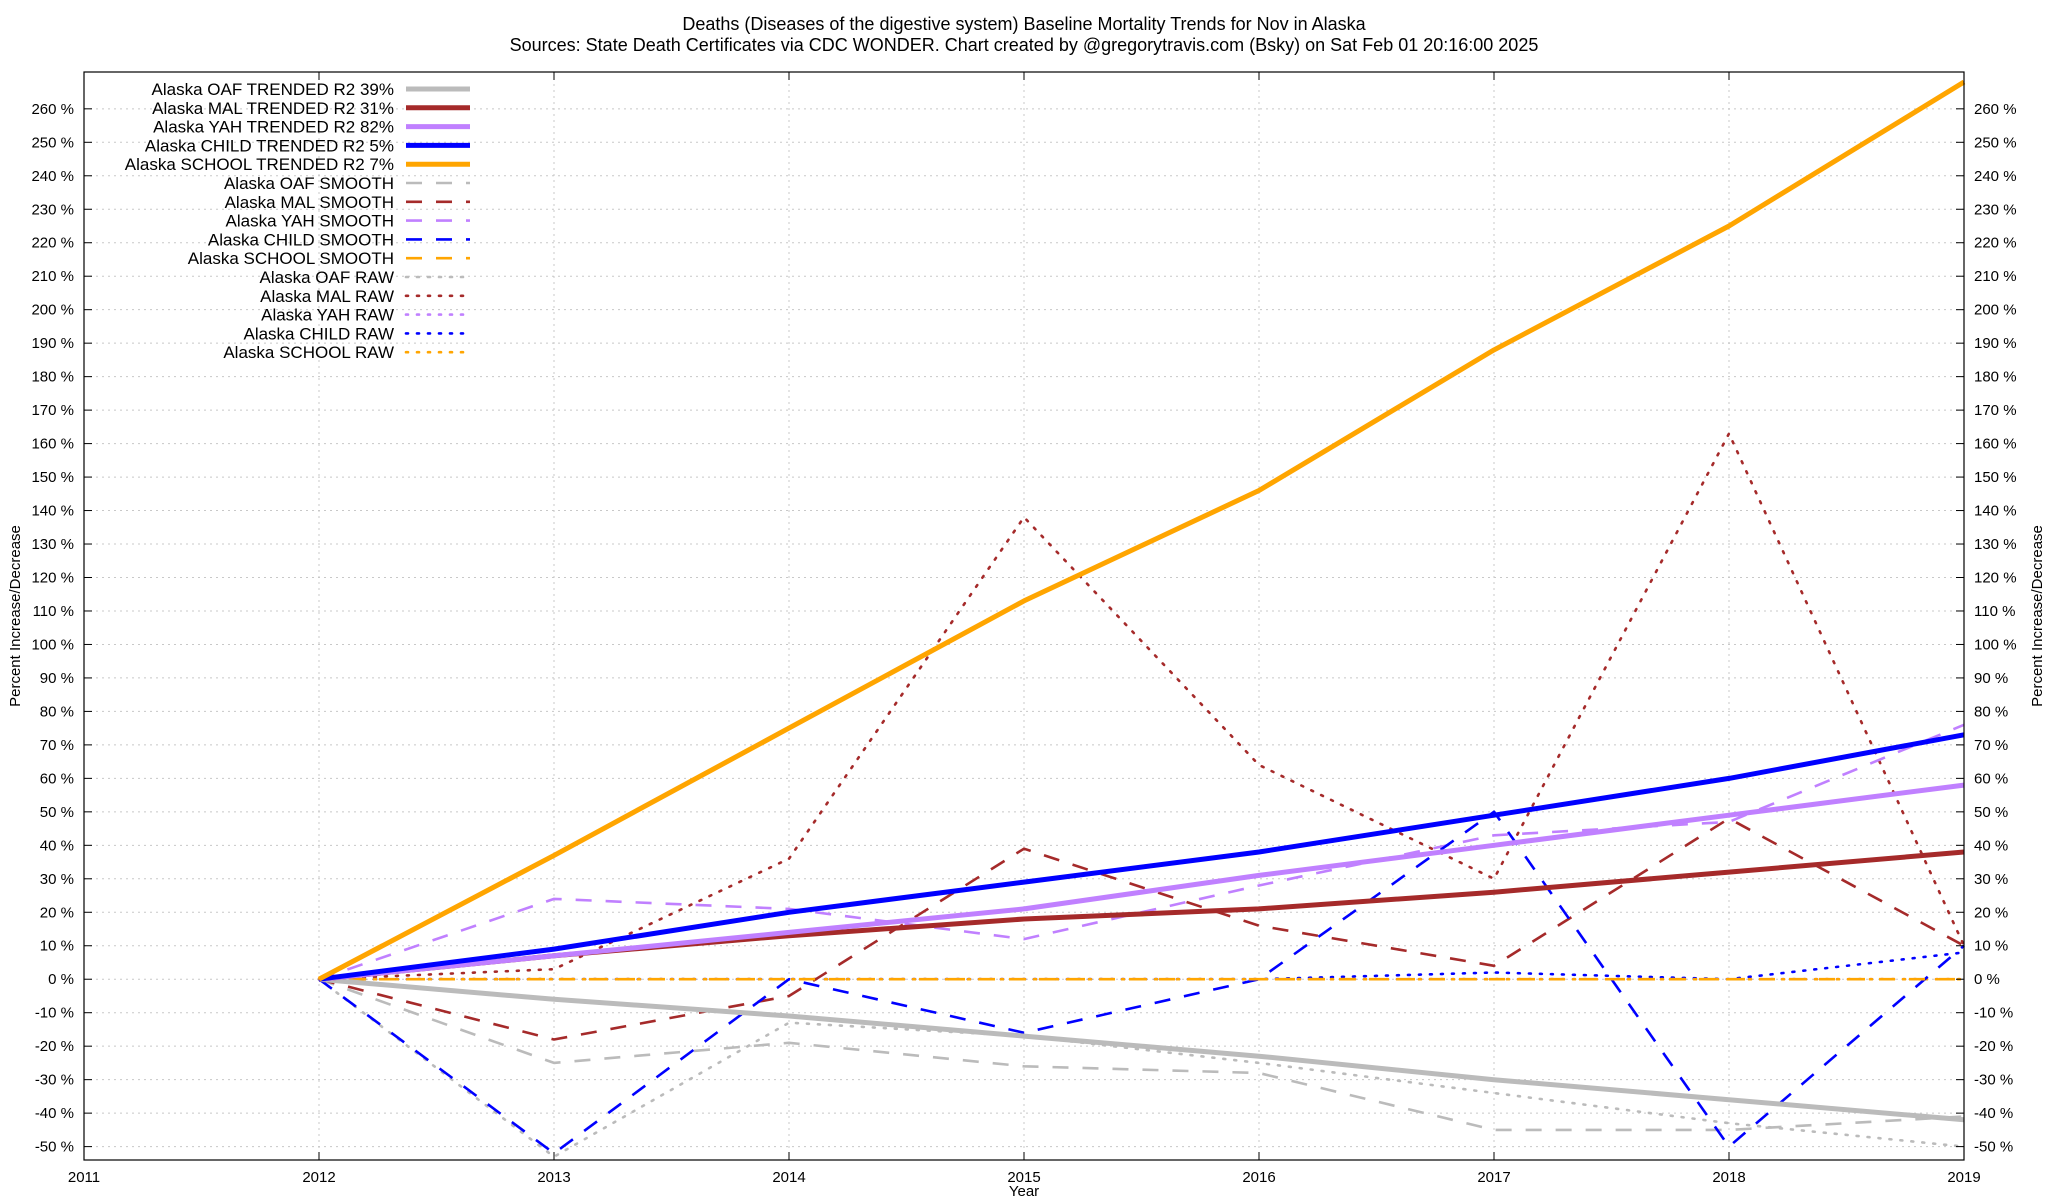  Describe the element at coordinates (1995, 477) in the screenshot. I see `y2-tick-label: 150 %` at that location.